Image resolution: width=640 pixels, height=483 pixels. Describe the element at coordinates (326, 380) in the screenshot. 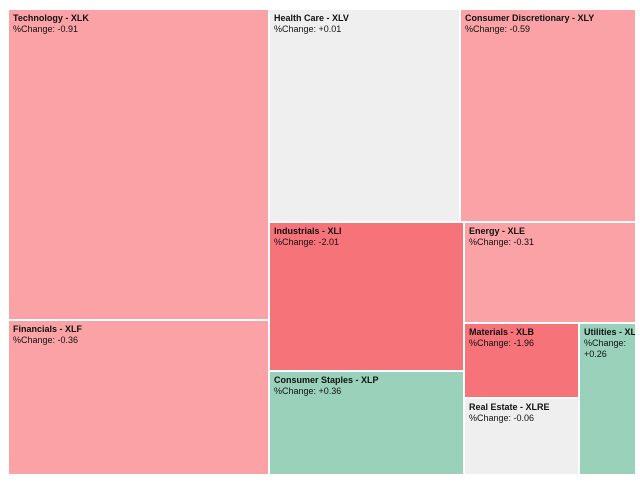

I see `sector-name-label: Consumer Staples - XLP` at that location.